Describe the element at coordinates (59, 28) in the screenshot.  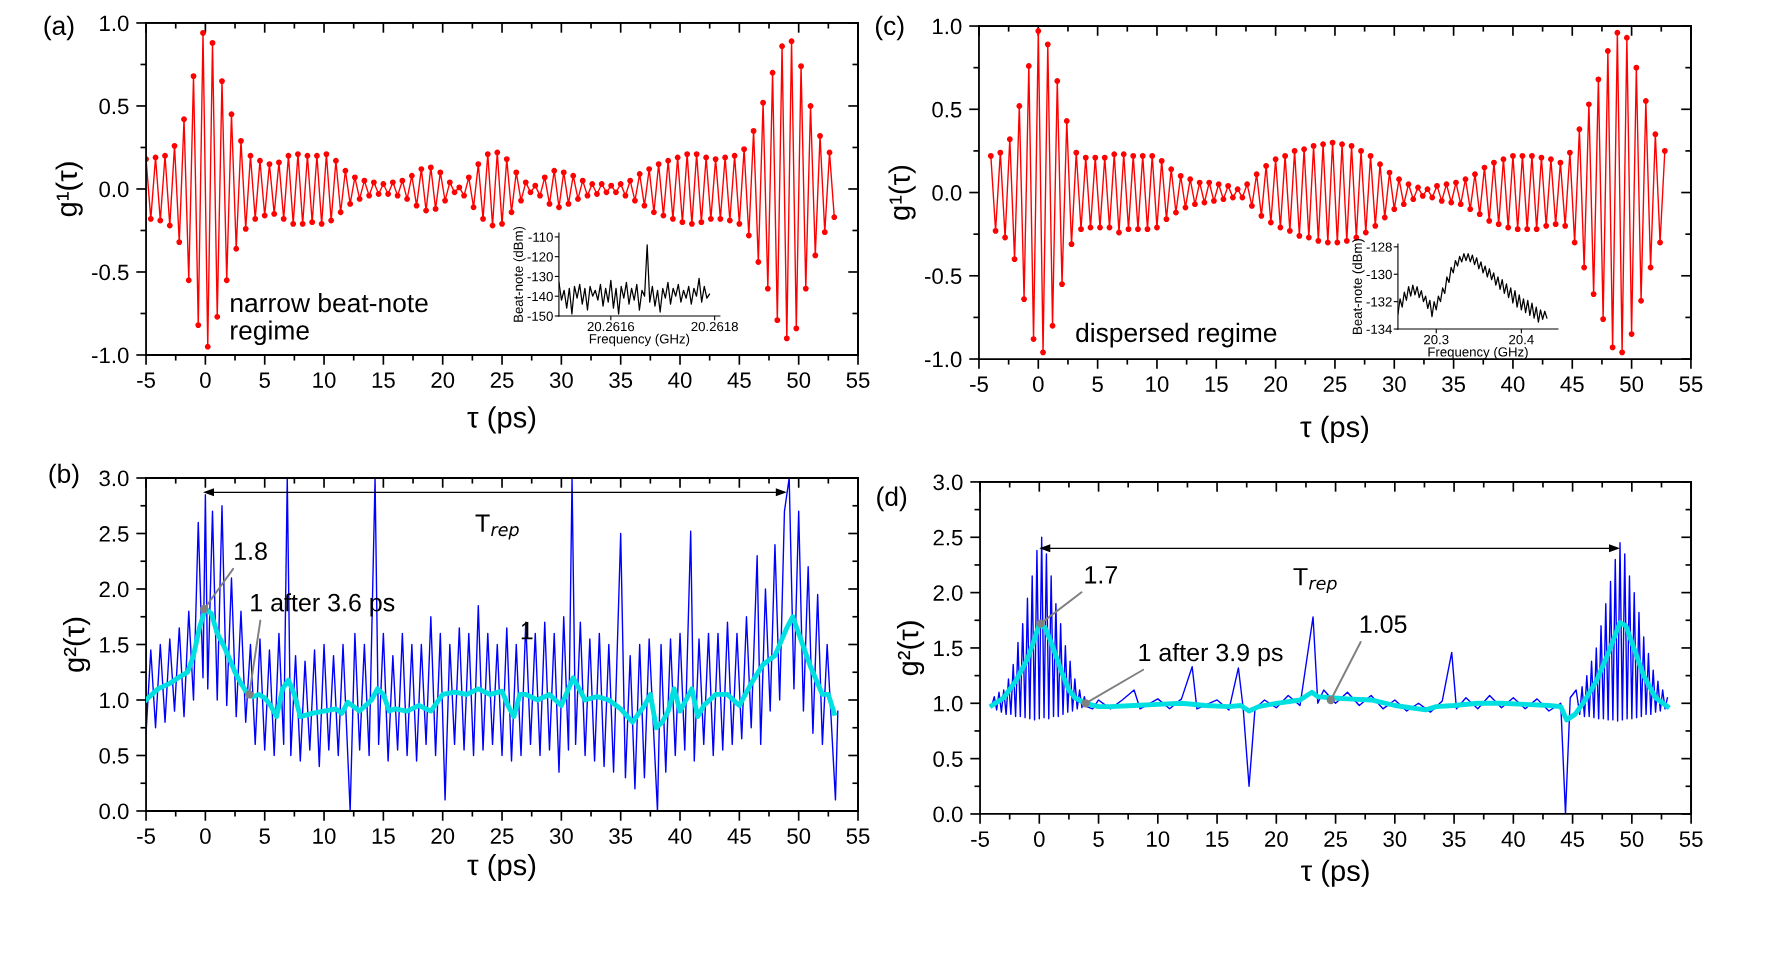
I see `chart-title: (a)` at that location.